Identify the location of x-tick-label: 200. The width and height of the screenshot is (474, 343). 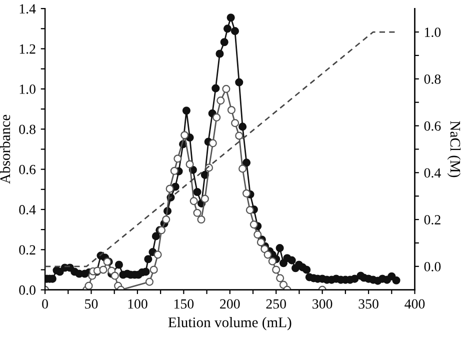
(230, 304).